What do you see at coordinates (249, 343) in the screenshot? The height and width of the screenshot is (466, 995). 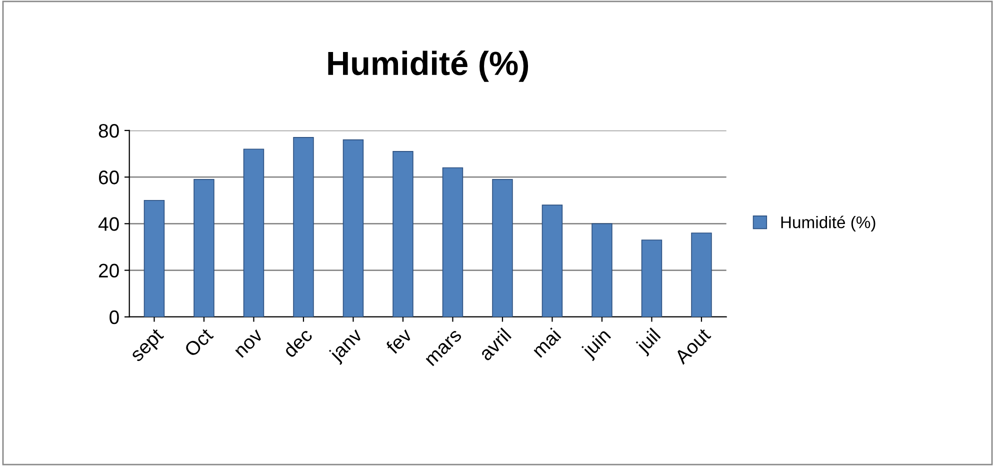 I see `x-tick-label: nov` at bounding box center [249, 343].